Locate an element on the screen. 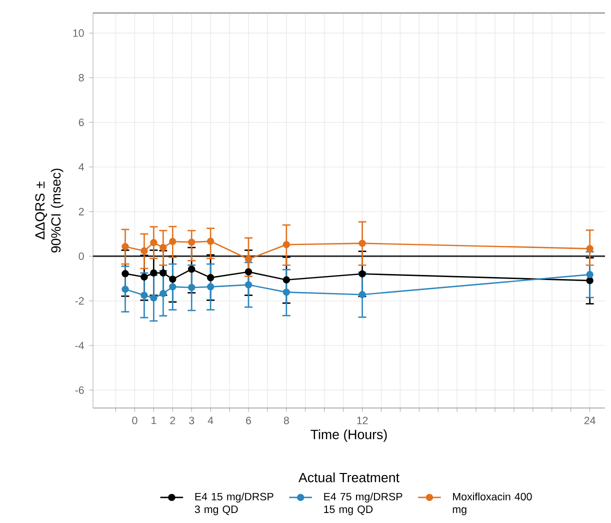 This screenshot has height=523, width=611. x-axis-title: Time (Hours) is located at coordinates (348, 435).